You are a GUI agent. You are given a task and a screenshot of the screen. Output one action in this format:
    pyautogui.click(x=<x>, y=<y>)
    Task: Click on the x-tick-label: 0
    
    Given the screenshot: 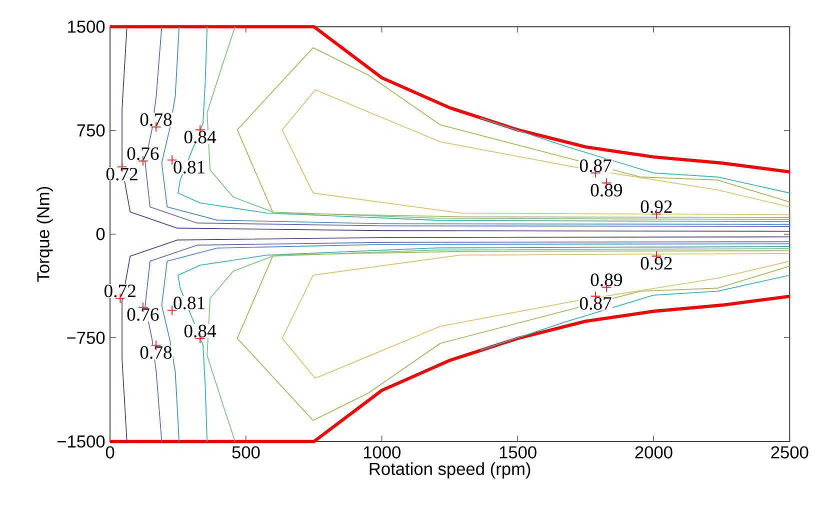 What is the action you would take?
    pyautogui.click(x=110, y=452)
    